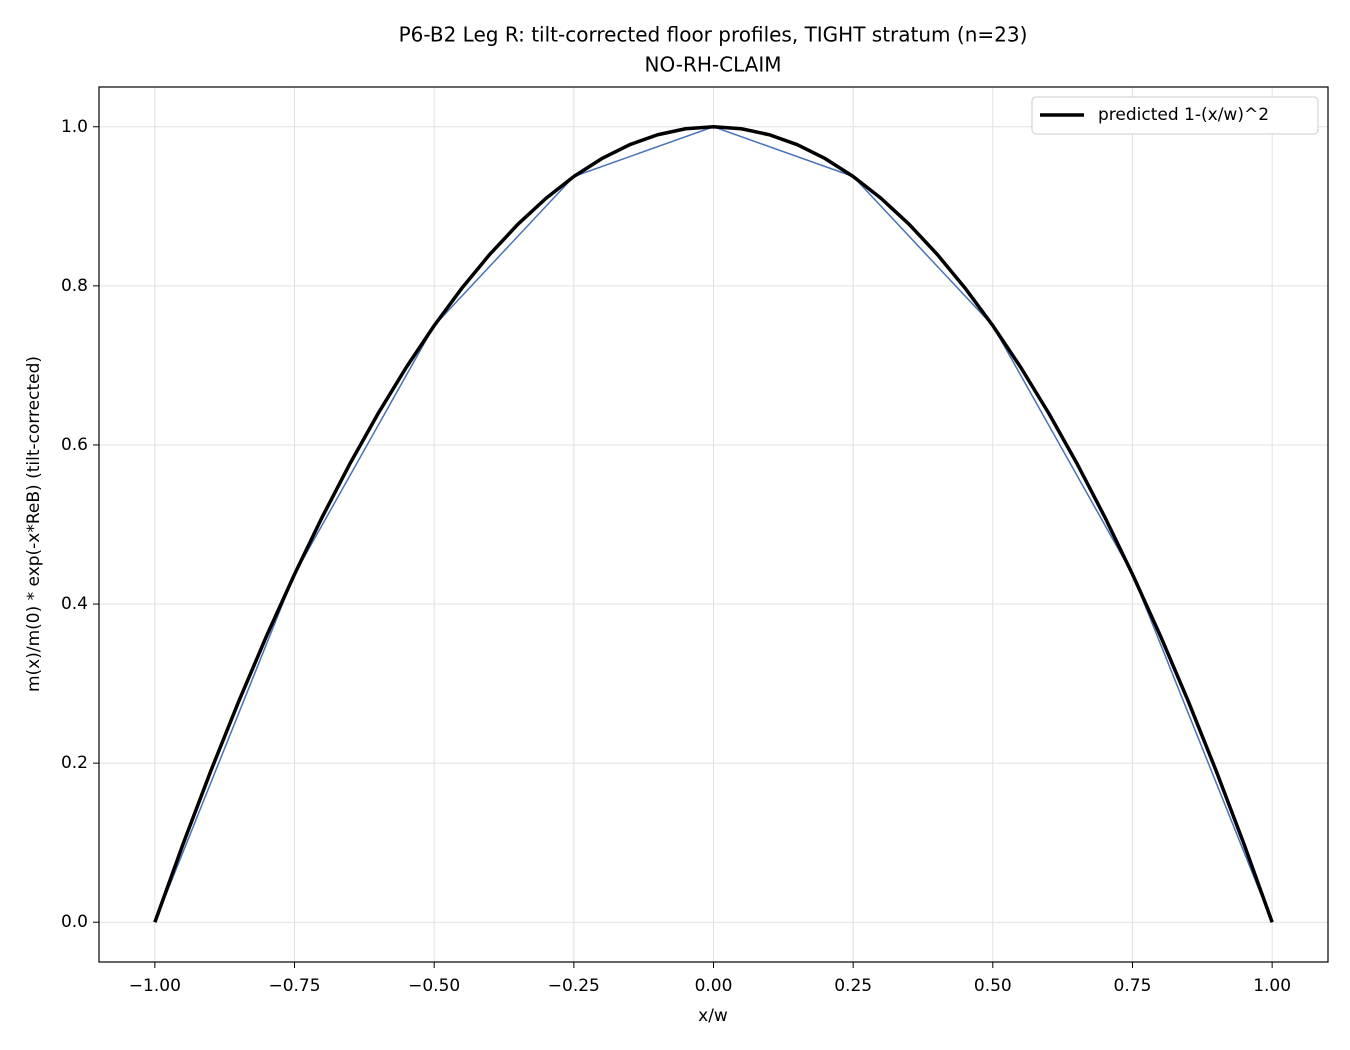 The height and width of the screenshot is (1050, 1350). Describe the element at coordinates (74, 922) in the screenshot. I see `y-tick-label: 0.0` at that location.